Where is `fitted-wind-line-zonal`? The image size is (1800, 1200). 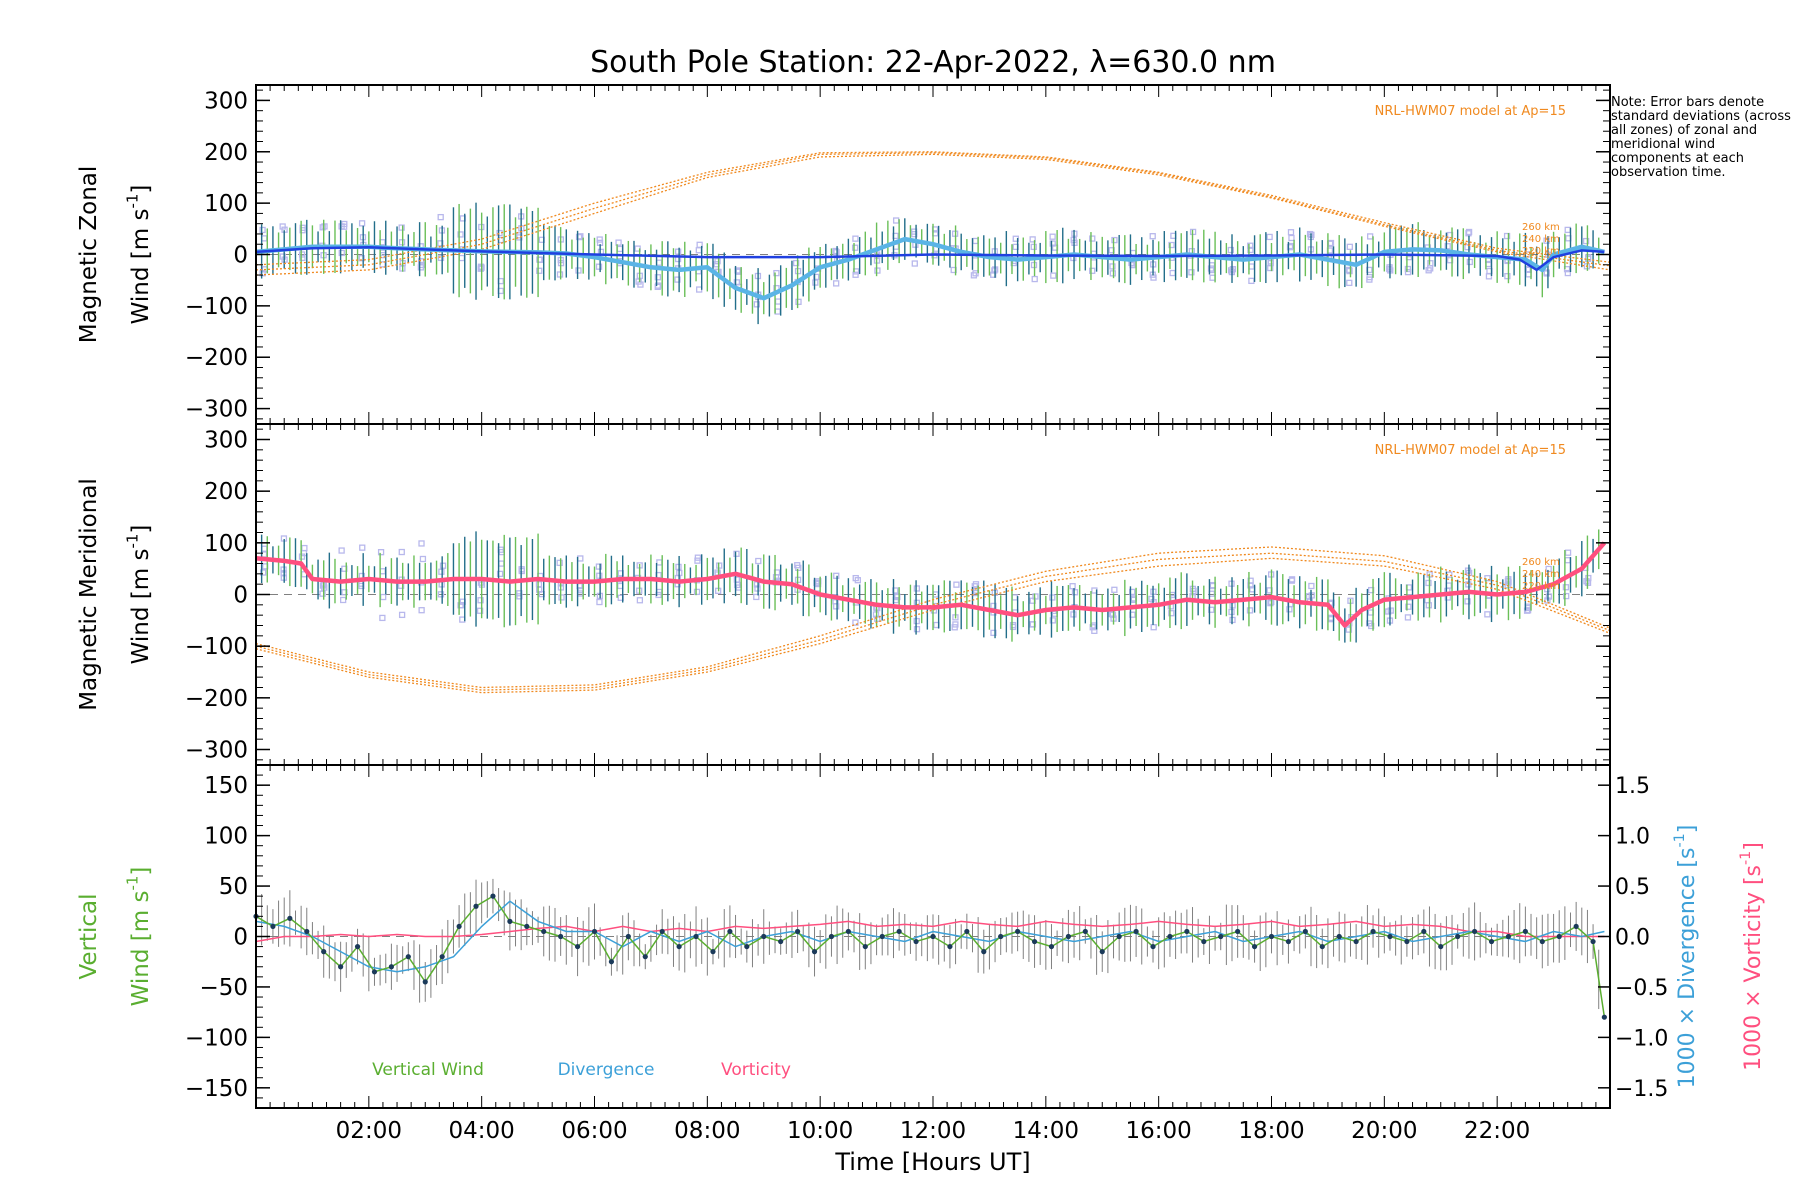
fitted-wind-line-zonal is located at coordinates (930, 259).